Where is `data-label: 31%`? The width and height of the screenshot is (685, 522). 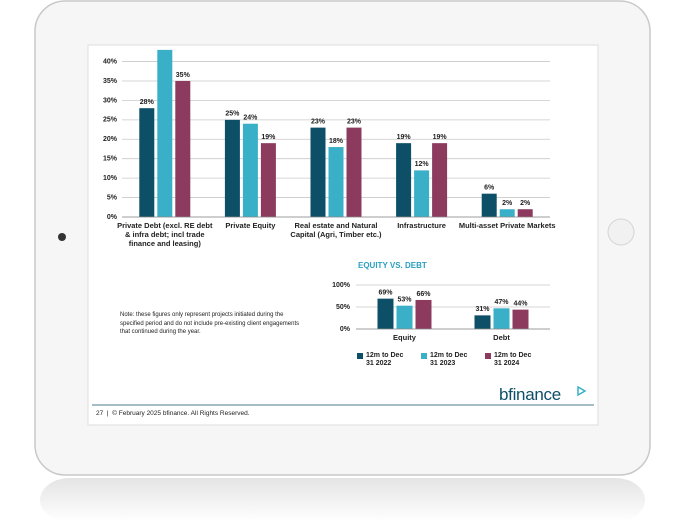
data-label: 31% is located at coordinates (482, 309).